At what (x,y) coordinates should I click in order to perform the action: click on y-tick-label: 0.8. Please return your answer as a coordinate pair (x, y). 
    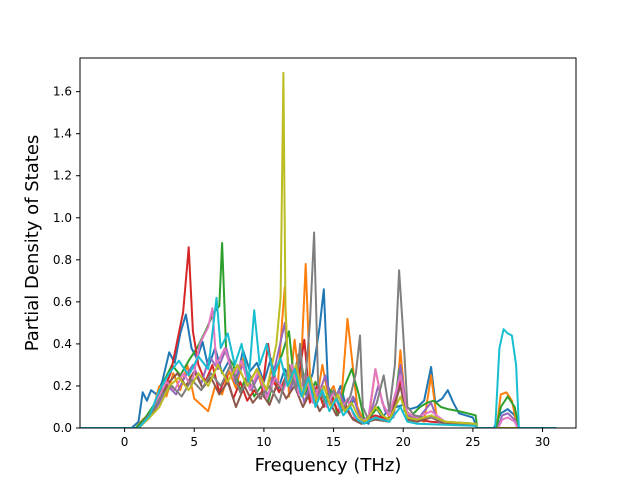
    Looking at the image, I should click on (62, 260).